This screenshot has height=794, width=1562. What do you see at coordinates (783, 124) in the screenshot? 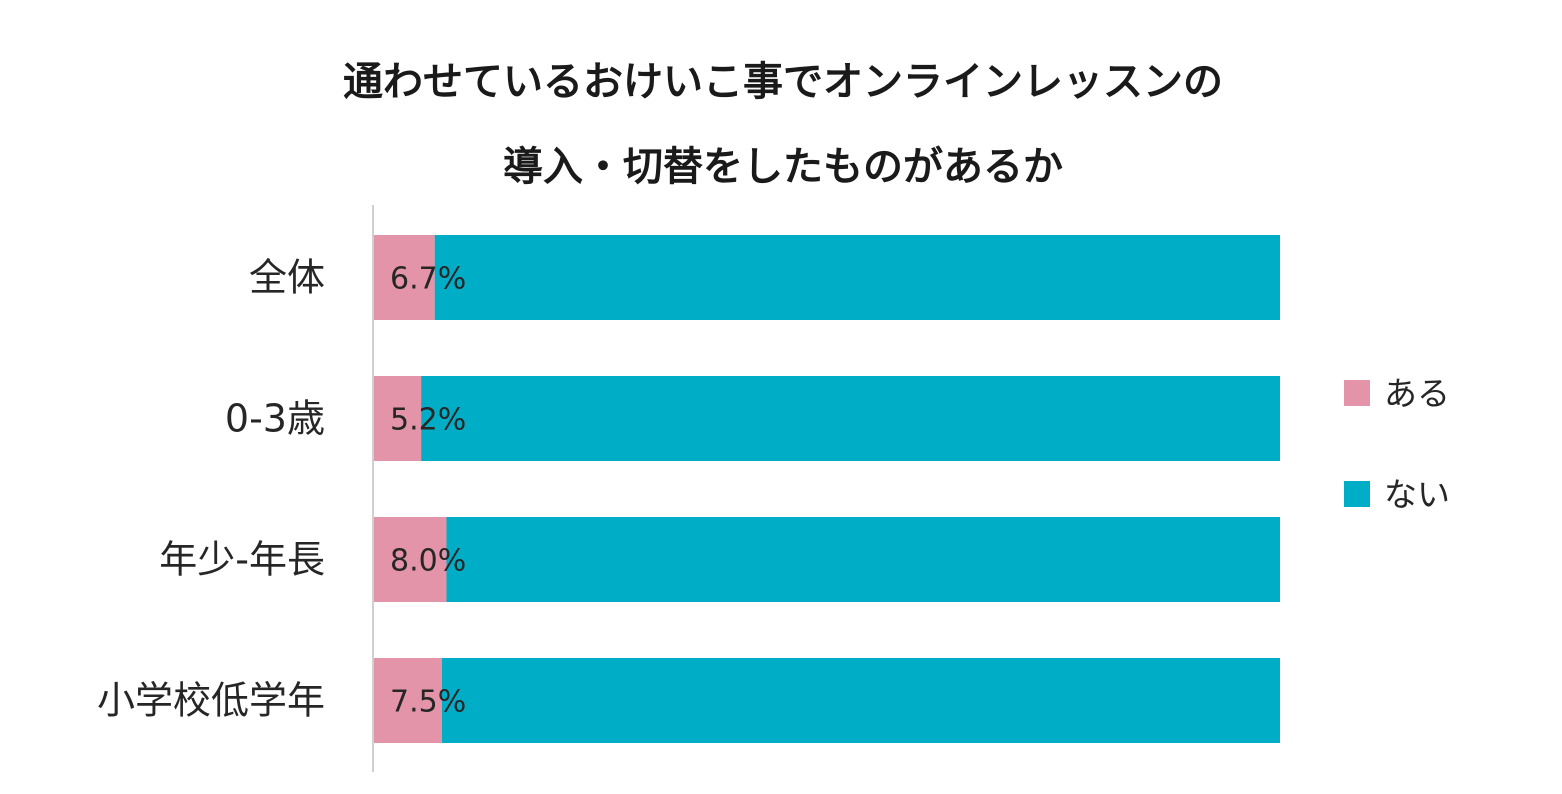
I see `chart-title: 通わせているおけいこ事でオンラインレッスンの 導入・切替をしたものがあるか` at bounding box center [783, 124].